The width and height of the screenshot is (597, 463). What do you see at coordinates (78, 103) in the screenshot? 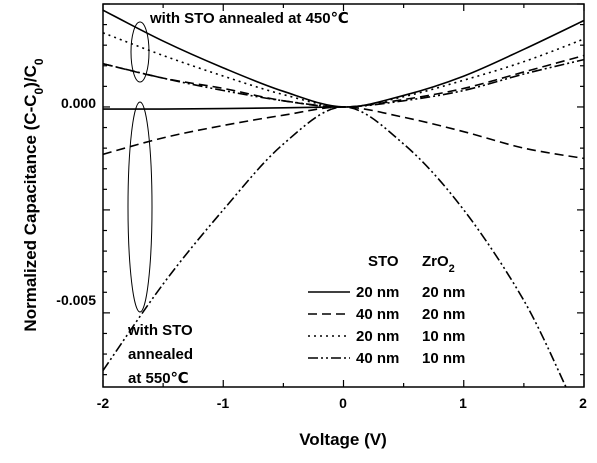
I see `y-tick-label: 0.000` at bounding box center [78, 103].